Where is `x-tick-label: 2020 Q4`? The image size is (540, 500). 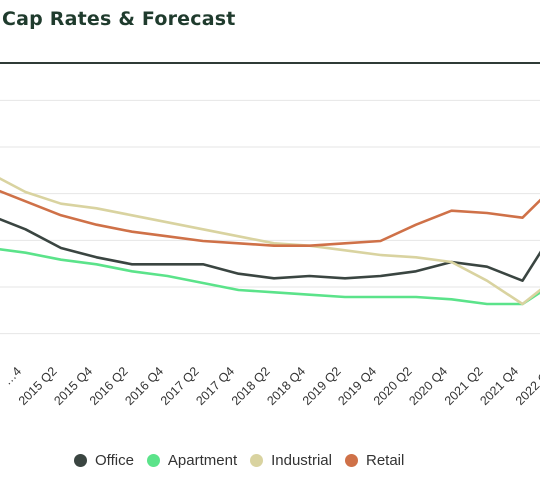 x-tick-label: 2020 Q4 is located at coordinates (428, 386).